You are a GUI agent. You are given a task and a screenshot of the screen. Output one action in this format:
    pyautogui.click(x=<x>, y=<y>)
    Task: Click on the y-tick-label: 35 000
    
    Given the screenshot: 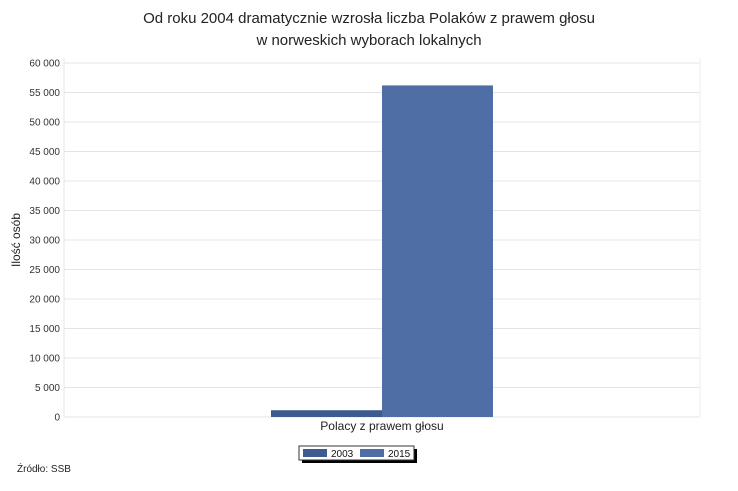 What is the action you would take?
    pyautogui.click(x=44, y=211)
    